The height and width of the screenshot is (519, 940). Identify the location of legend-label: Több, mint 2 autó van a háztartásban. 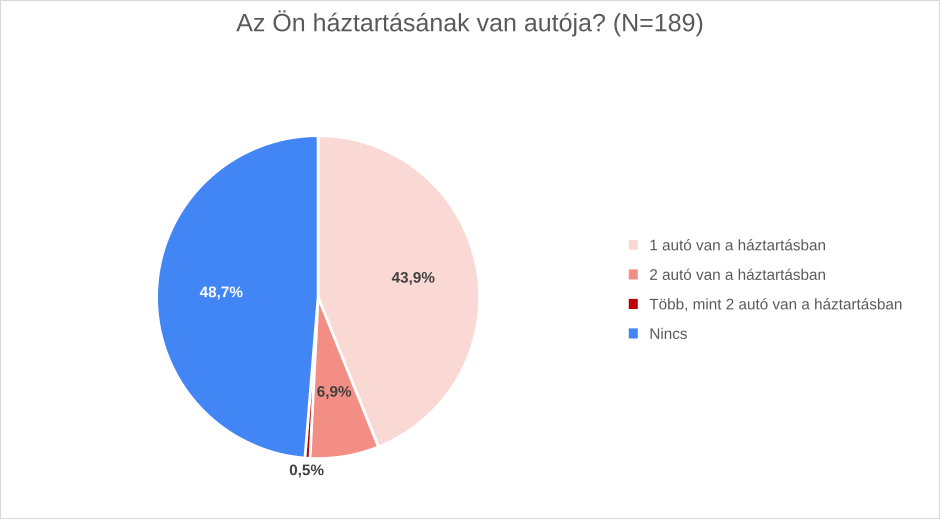
(776, 305).